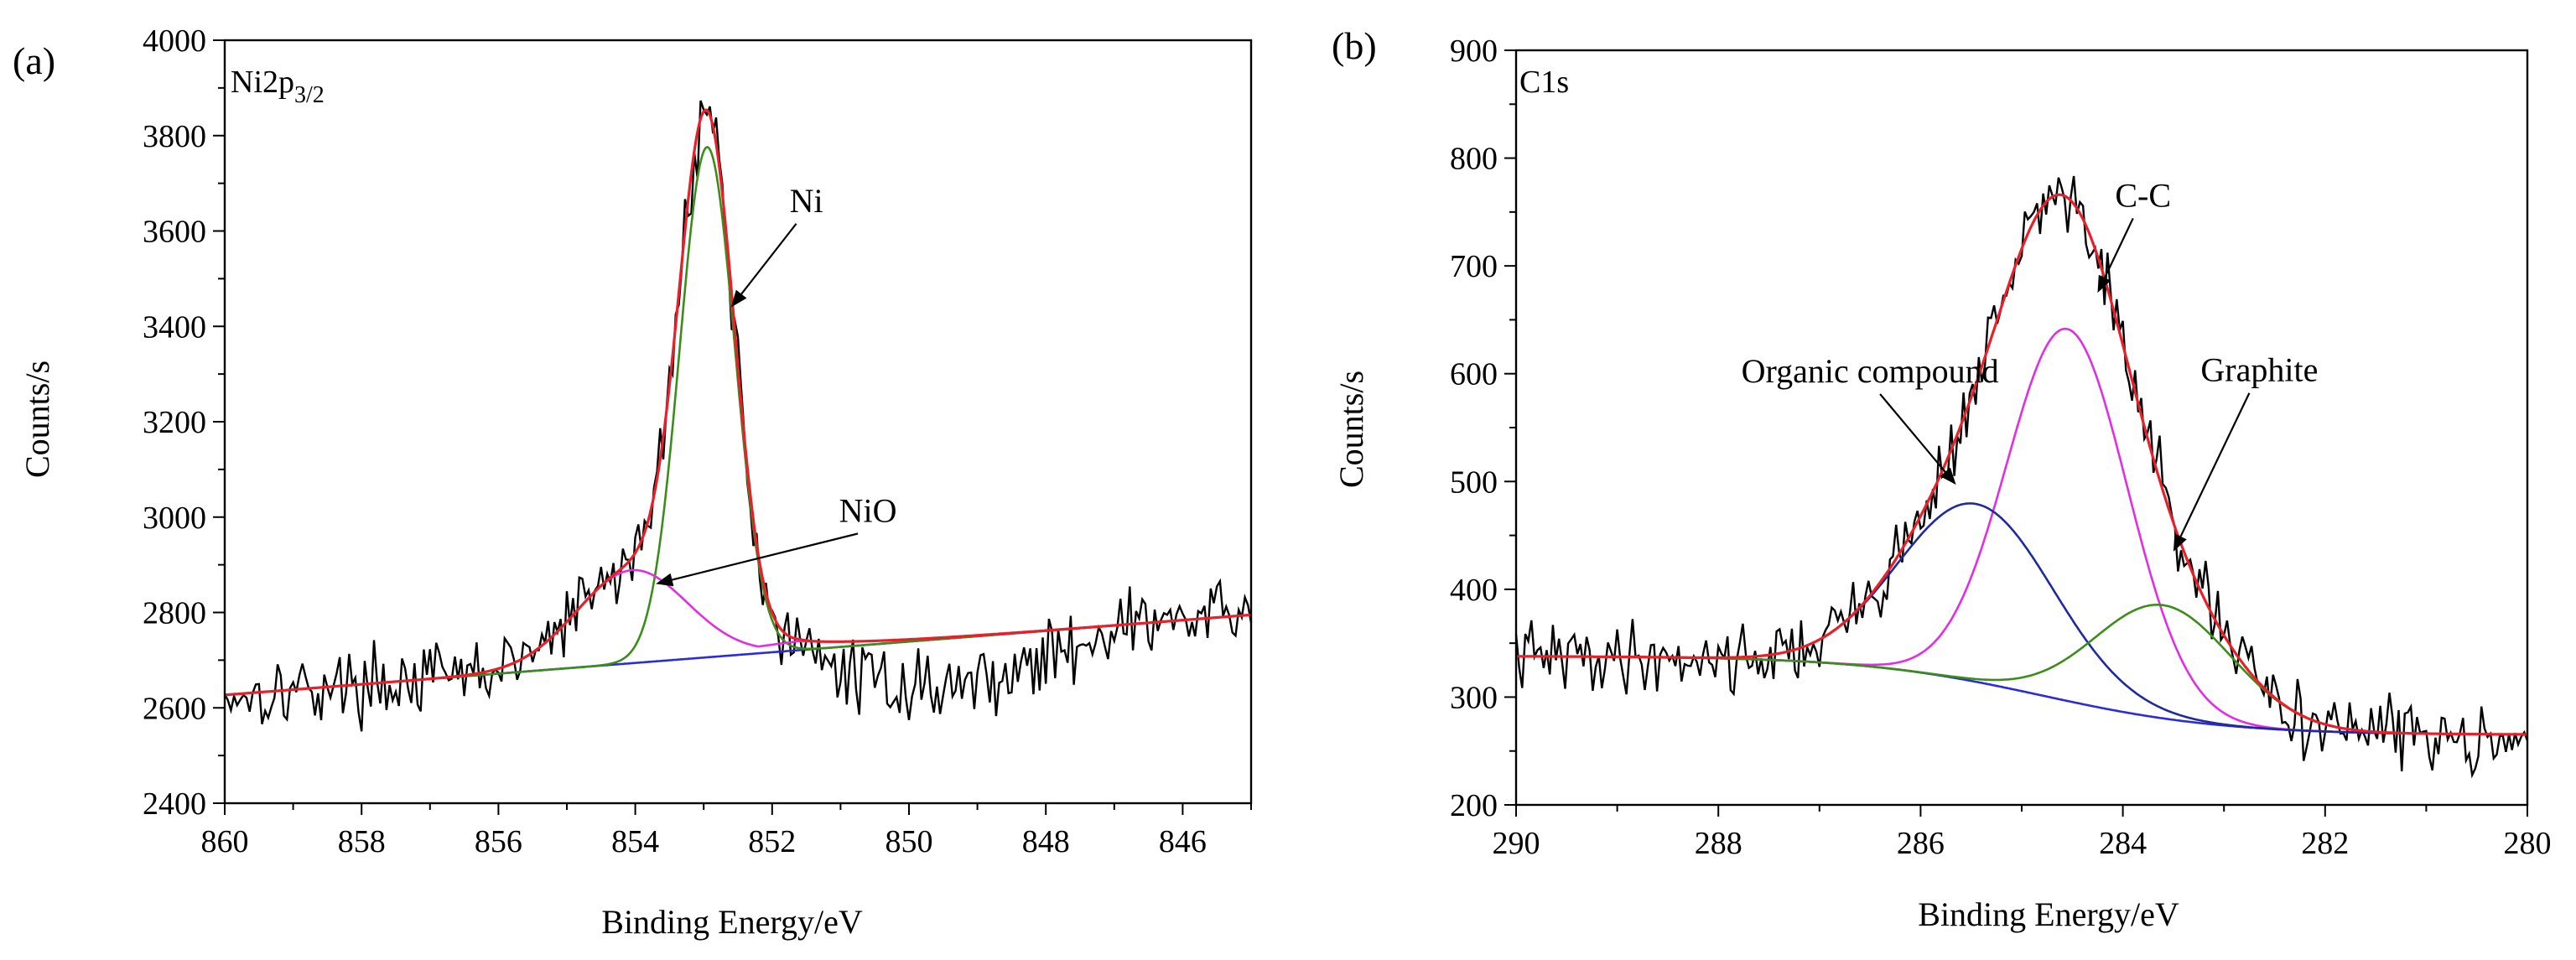 The width and height of the screenshot is (2576, 960). Describe the element at coordinates (2119, 247) in the screenshot. I see `panel-b-annotation-arrow-c-c` at that location.